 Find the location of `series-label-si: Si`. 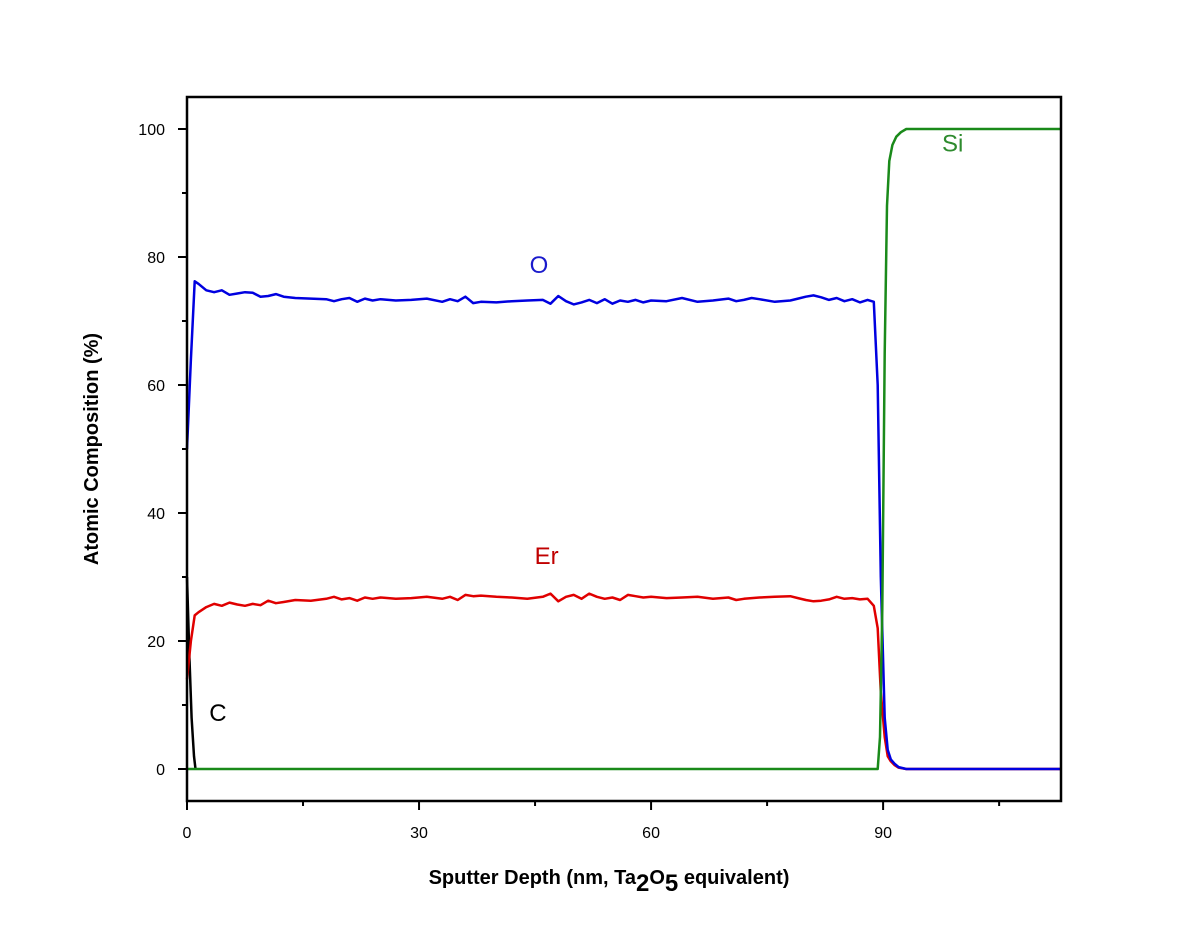

series-label-si: Si is located at coordinates (952, 143).